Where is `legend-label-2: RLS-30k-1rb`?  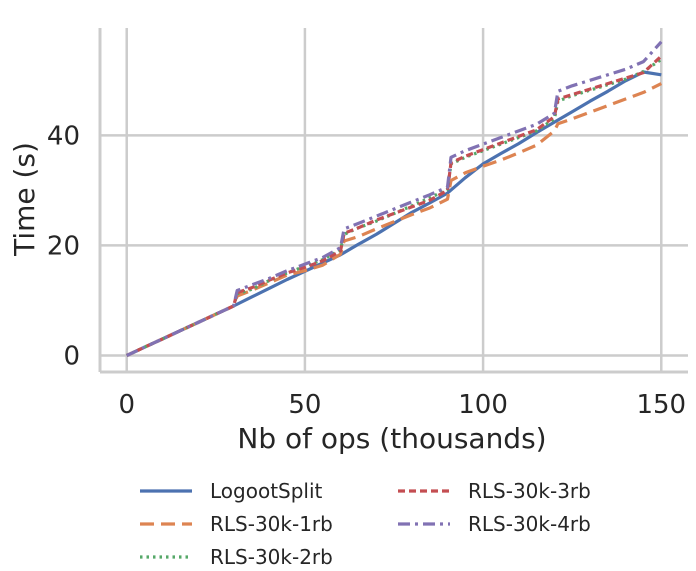
legend-label-2: RLS-30k-1rb is located at coordinates (271, 524).